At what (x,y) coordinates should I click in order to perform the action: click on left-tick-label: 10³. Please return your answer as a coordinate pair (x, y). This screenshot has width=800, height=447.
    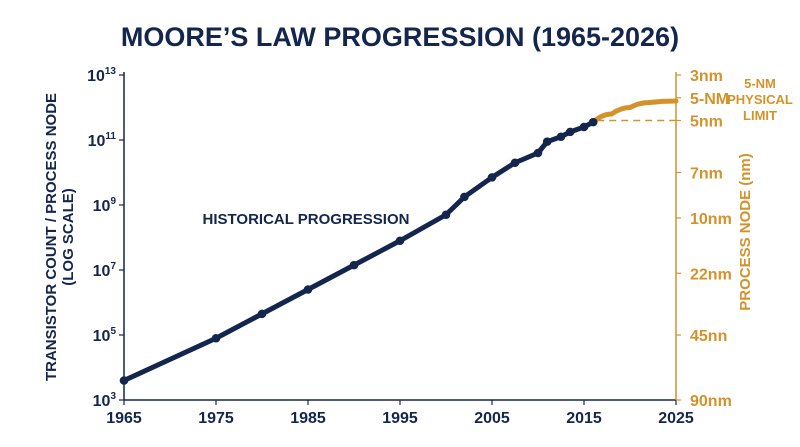
    Looking at the image, I should click on (105, 400).